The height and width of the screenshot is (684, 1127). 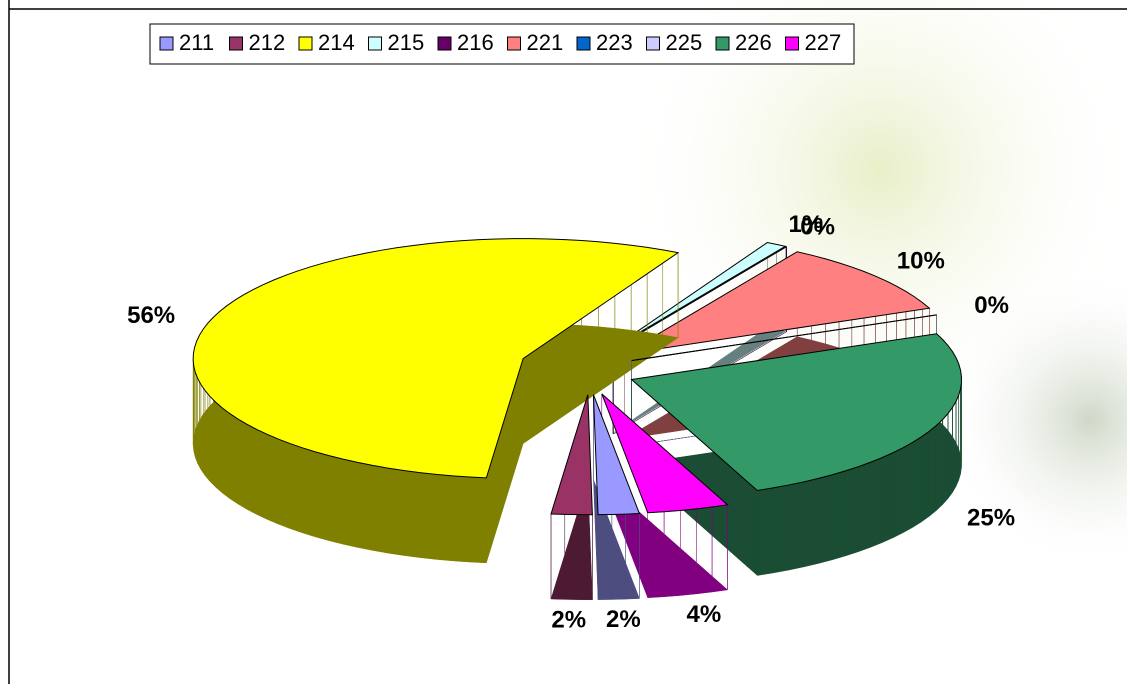 I want to click on data-label: 1%, so click(x=806, y=224).